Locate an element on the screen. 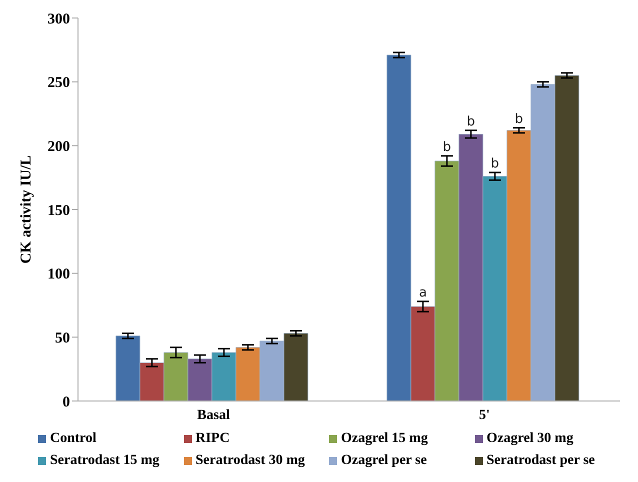  legend-label: Seratrodast per se is located at coordinates (540, 461).